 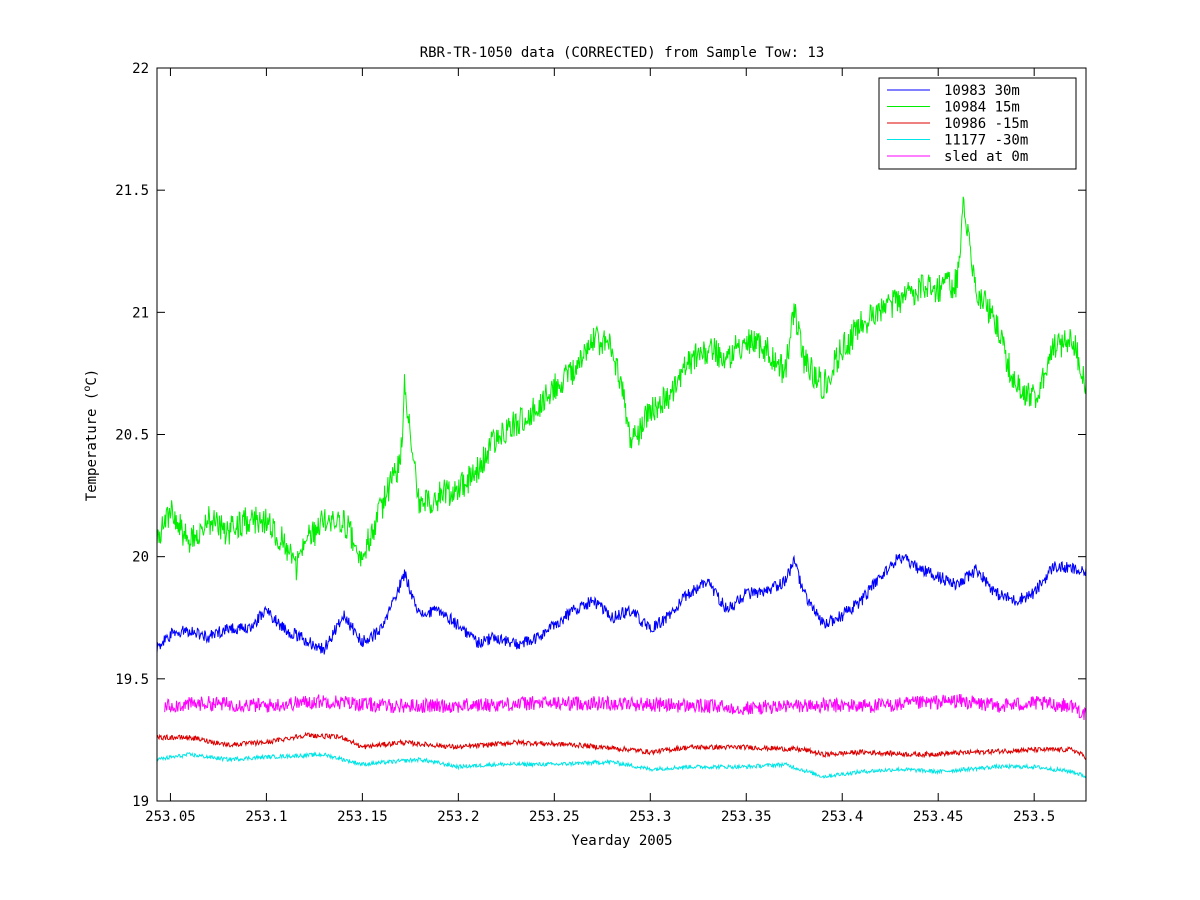 What do you see at coordinates (986, 141) in the screenshot?
I see `legend-label: 11177 -30m` at bounding box center [986, 141].